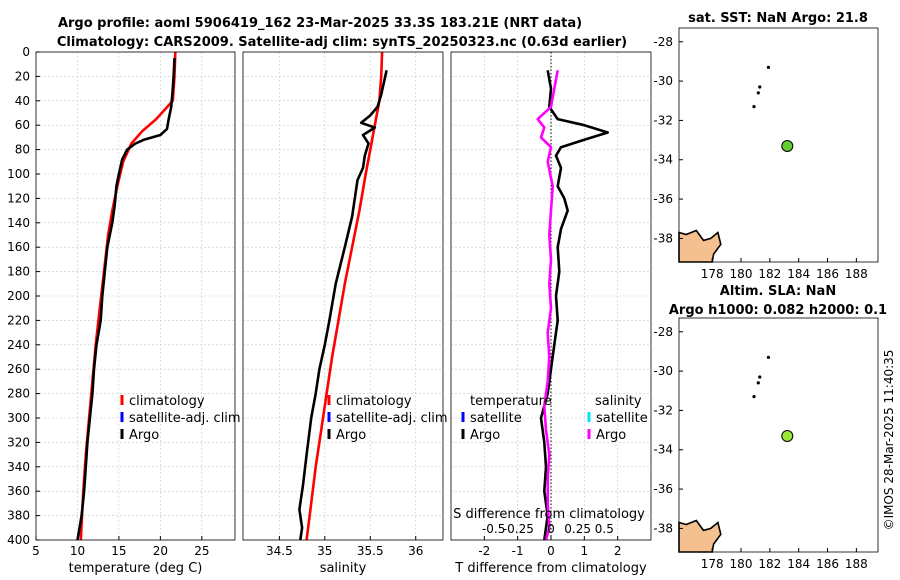  I want to click on top-tick-label: -0.25, so click(518, 529).